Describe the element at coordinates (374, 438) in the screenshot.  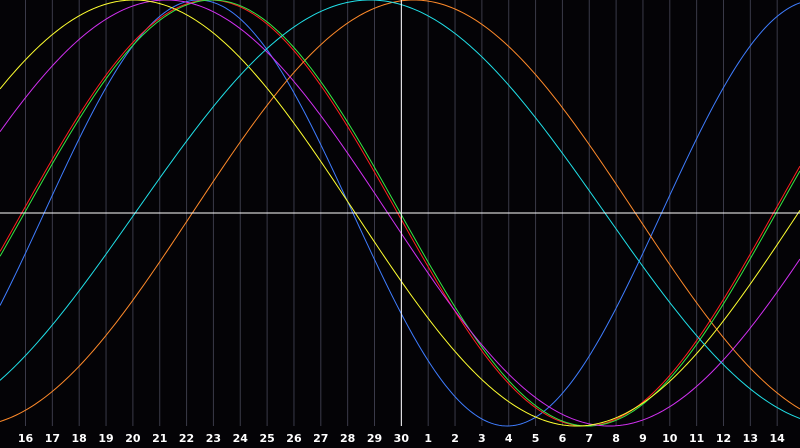
I see `x-tick-label: 29` at that location.